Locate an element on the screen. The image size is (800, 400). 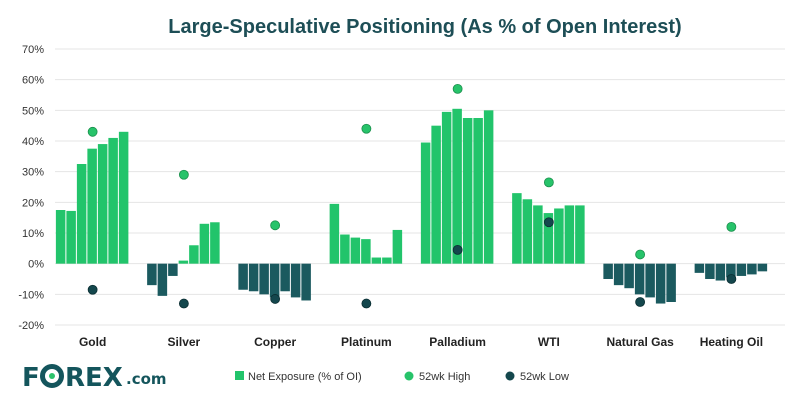
marker-52wk-high-palladium is located at coordinates (457, 88).